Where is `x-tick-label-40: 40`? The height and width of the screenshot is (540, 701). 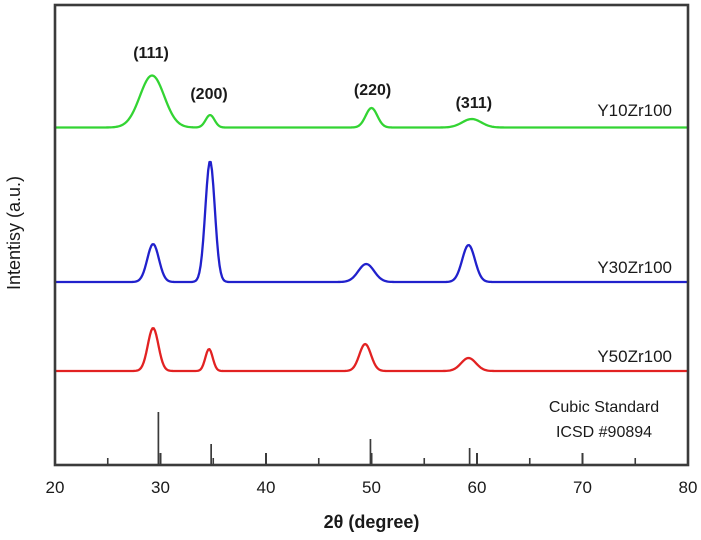
x-tick-label-40: 40 is located at coordinates (266, 487).